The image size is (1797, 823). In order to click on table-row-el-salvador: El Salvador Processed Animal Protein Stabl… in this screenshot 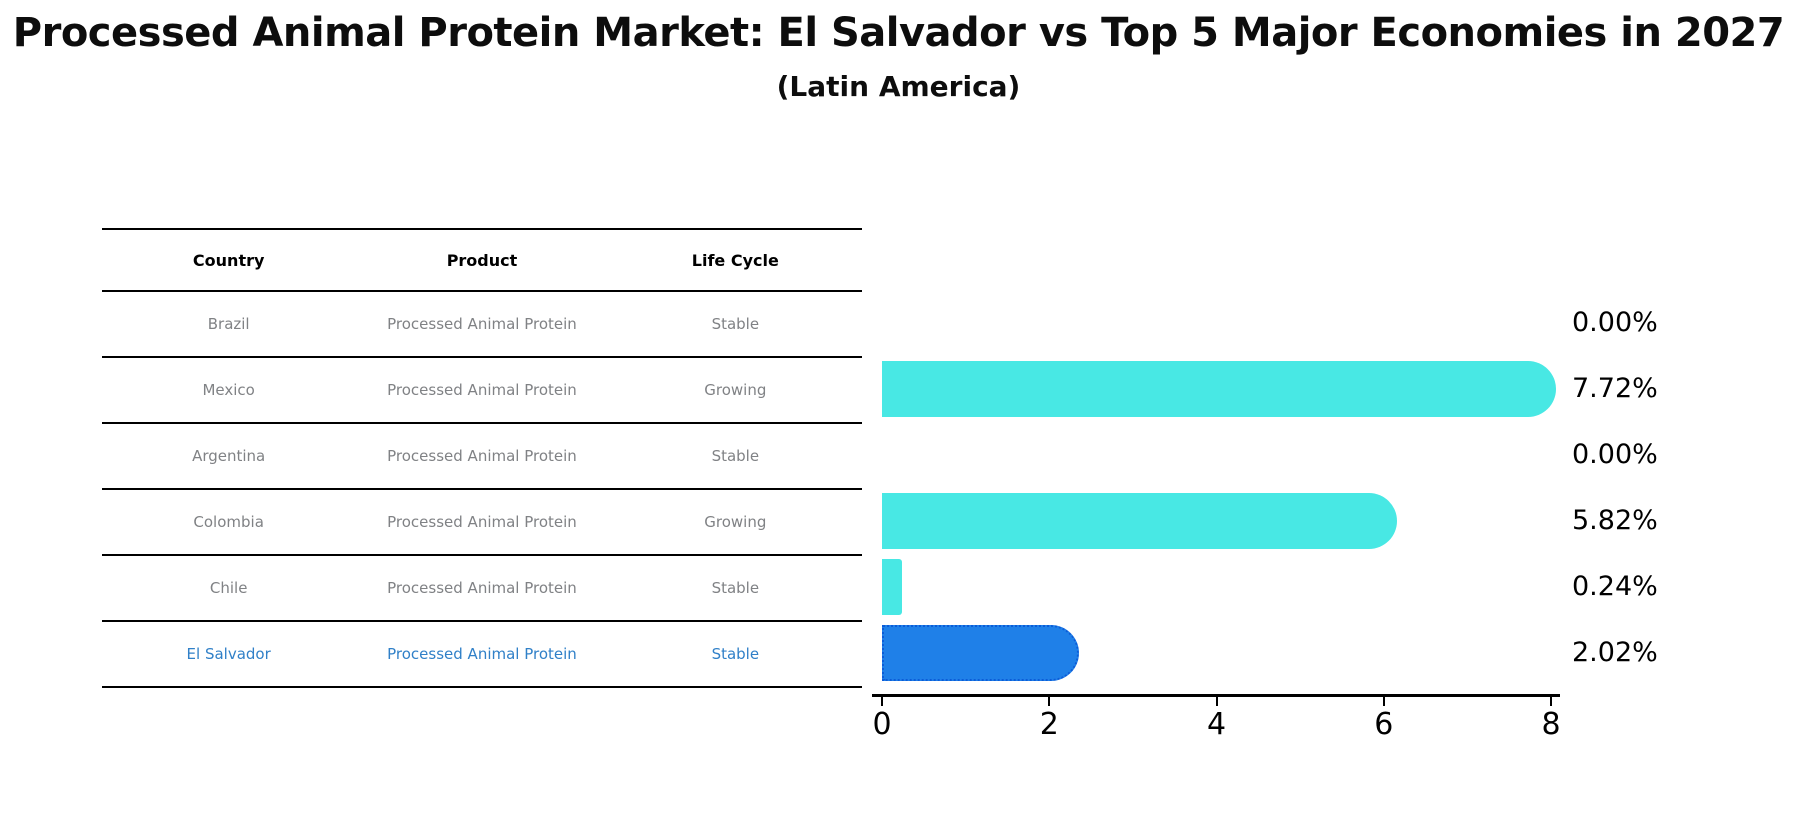, I will do `click(482, 655)`.